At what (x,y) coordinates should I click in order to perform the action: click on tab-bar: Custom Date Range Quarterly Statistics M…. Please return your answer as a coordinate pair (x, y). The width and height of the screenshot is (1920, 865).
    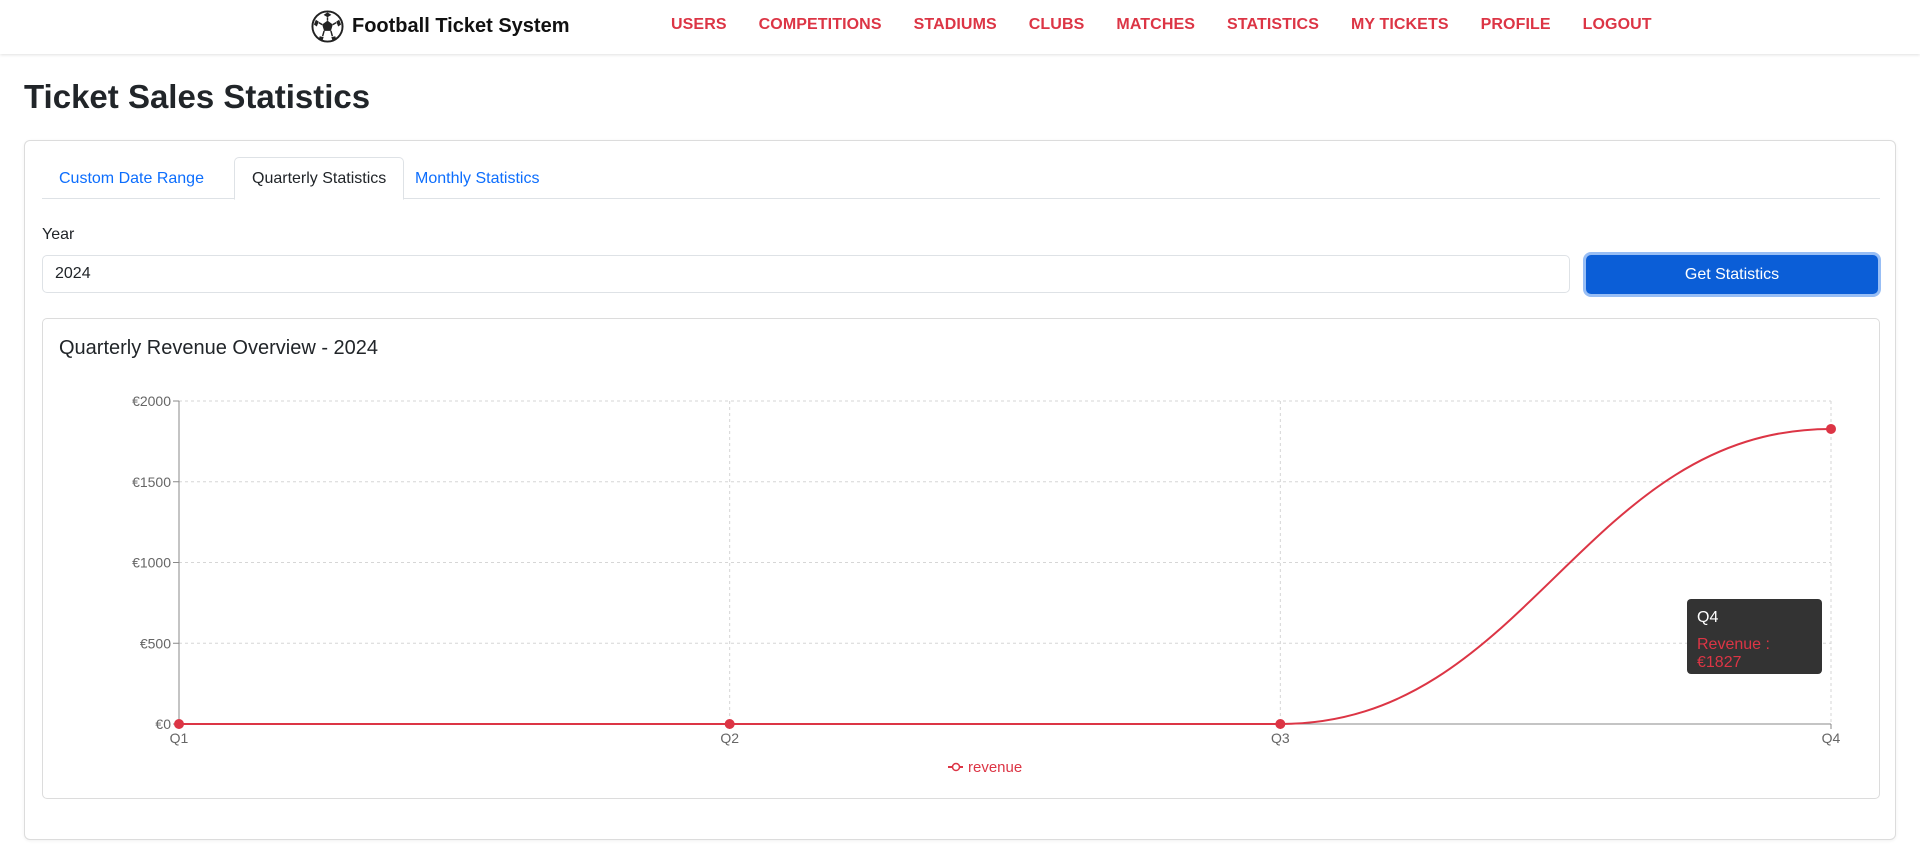
    Looking at the image, I should click on (961, 178).